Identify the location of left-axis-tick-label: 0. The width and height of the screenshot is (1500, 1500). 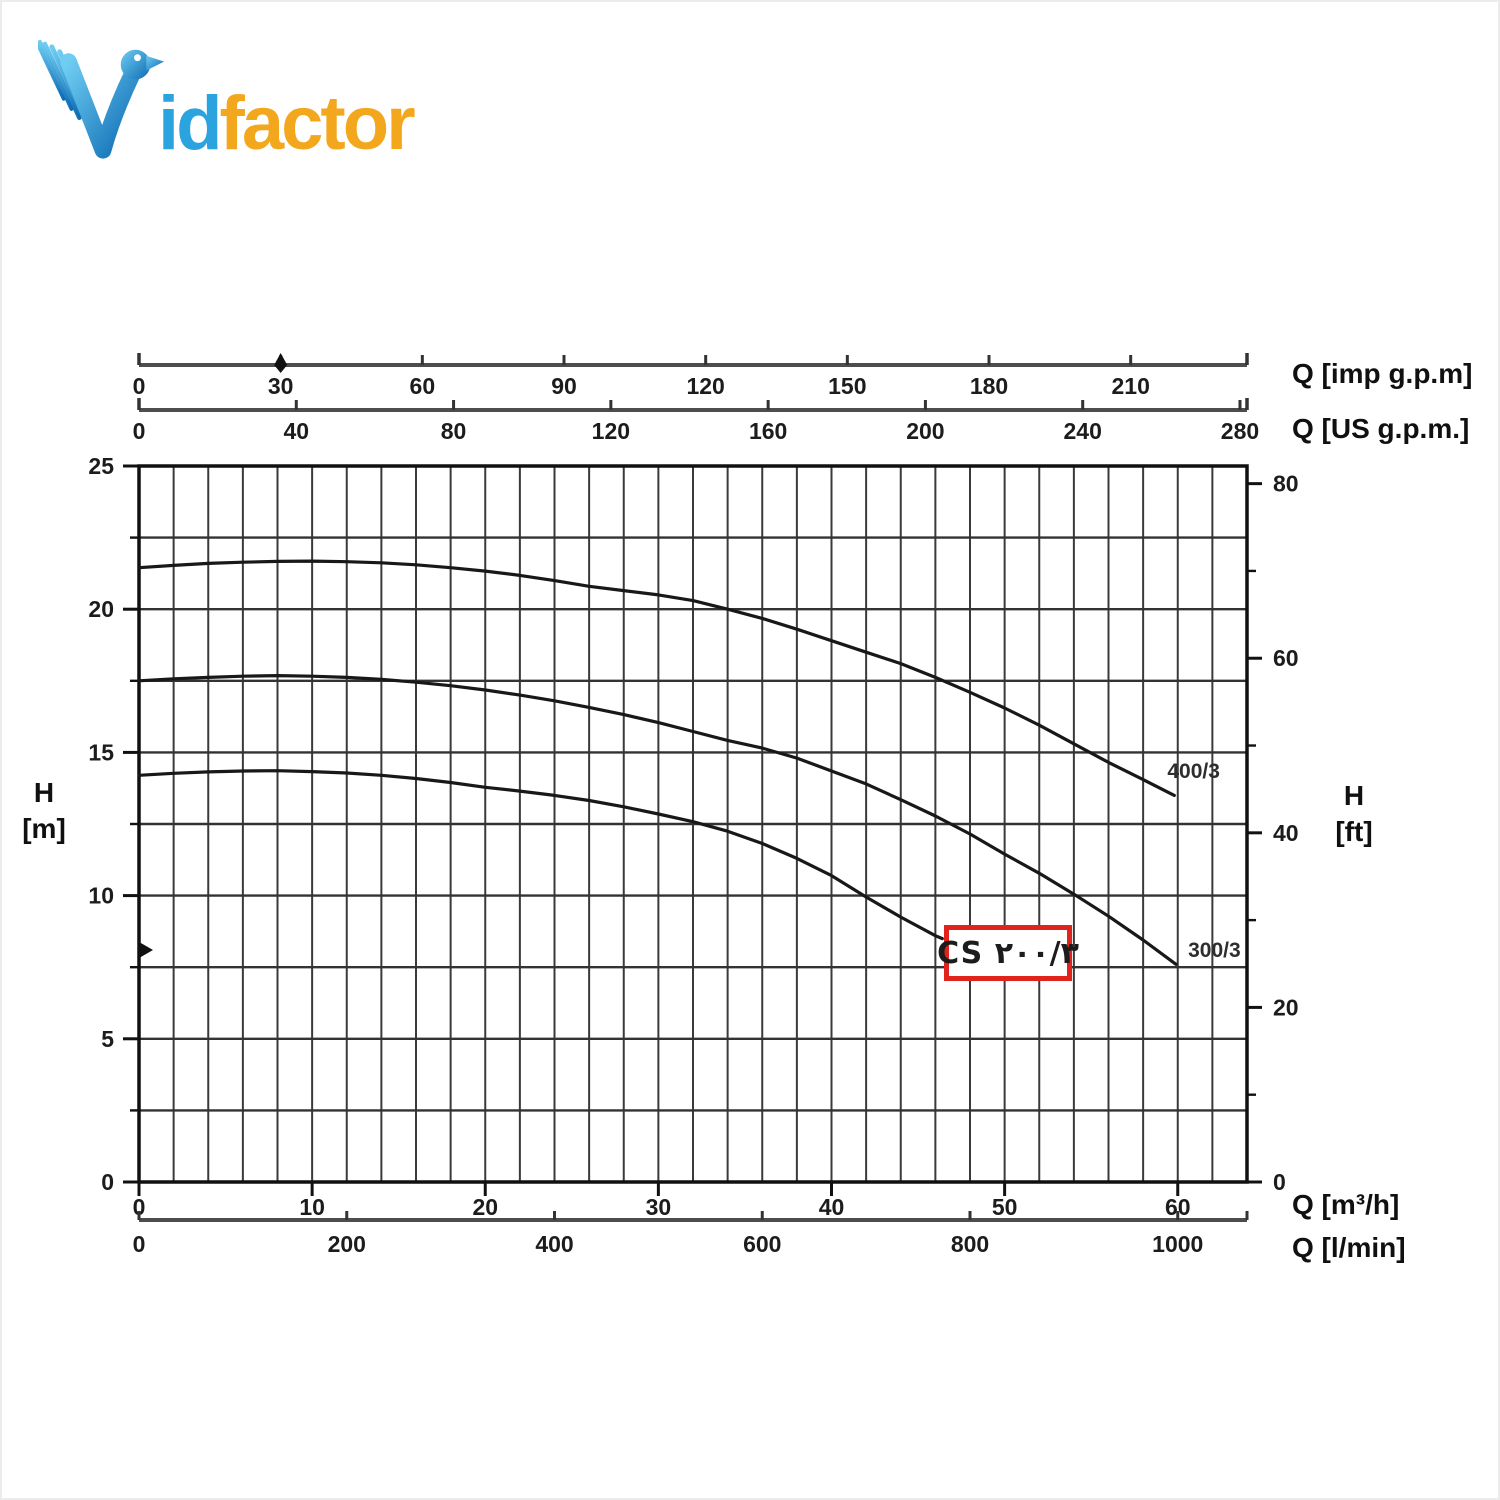
(107, 1182).